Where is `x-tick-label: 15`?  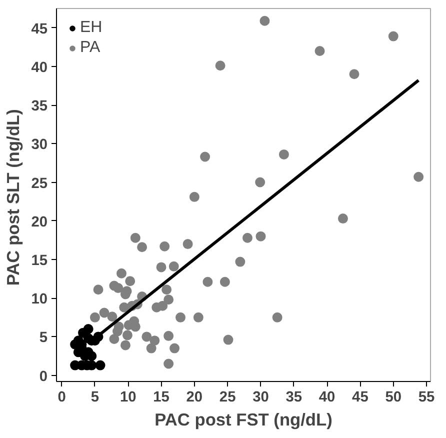
x-tick-label: 15 is located at coordinates (161, 398).